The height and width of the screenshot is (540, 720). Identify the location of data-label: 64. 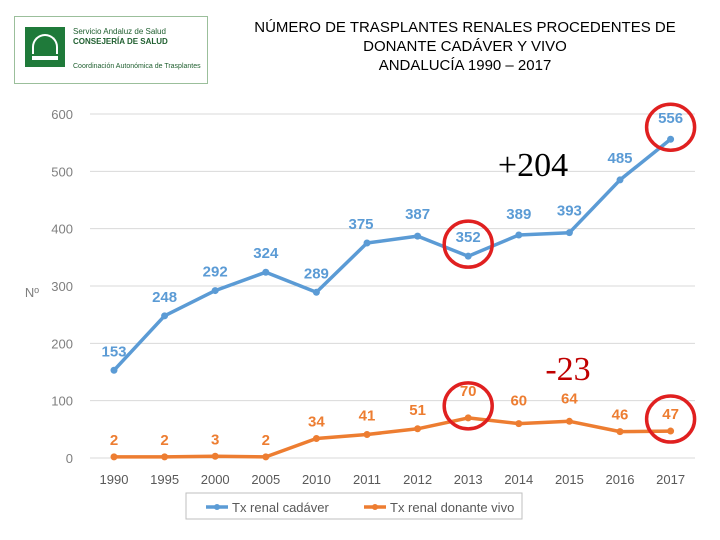
(569, 398).